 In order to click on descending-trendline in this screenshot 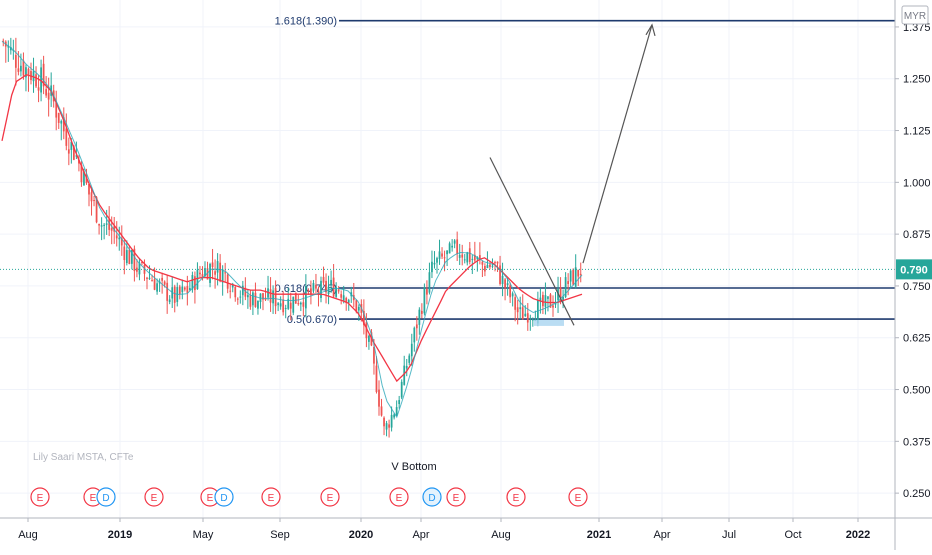, I will do `click(532, 241)`.